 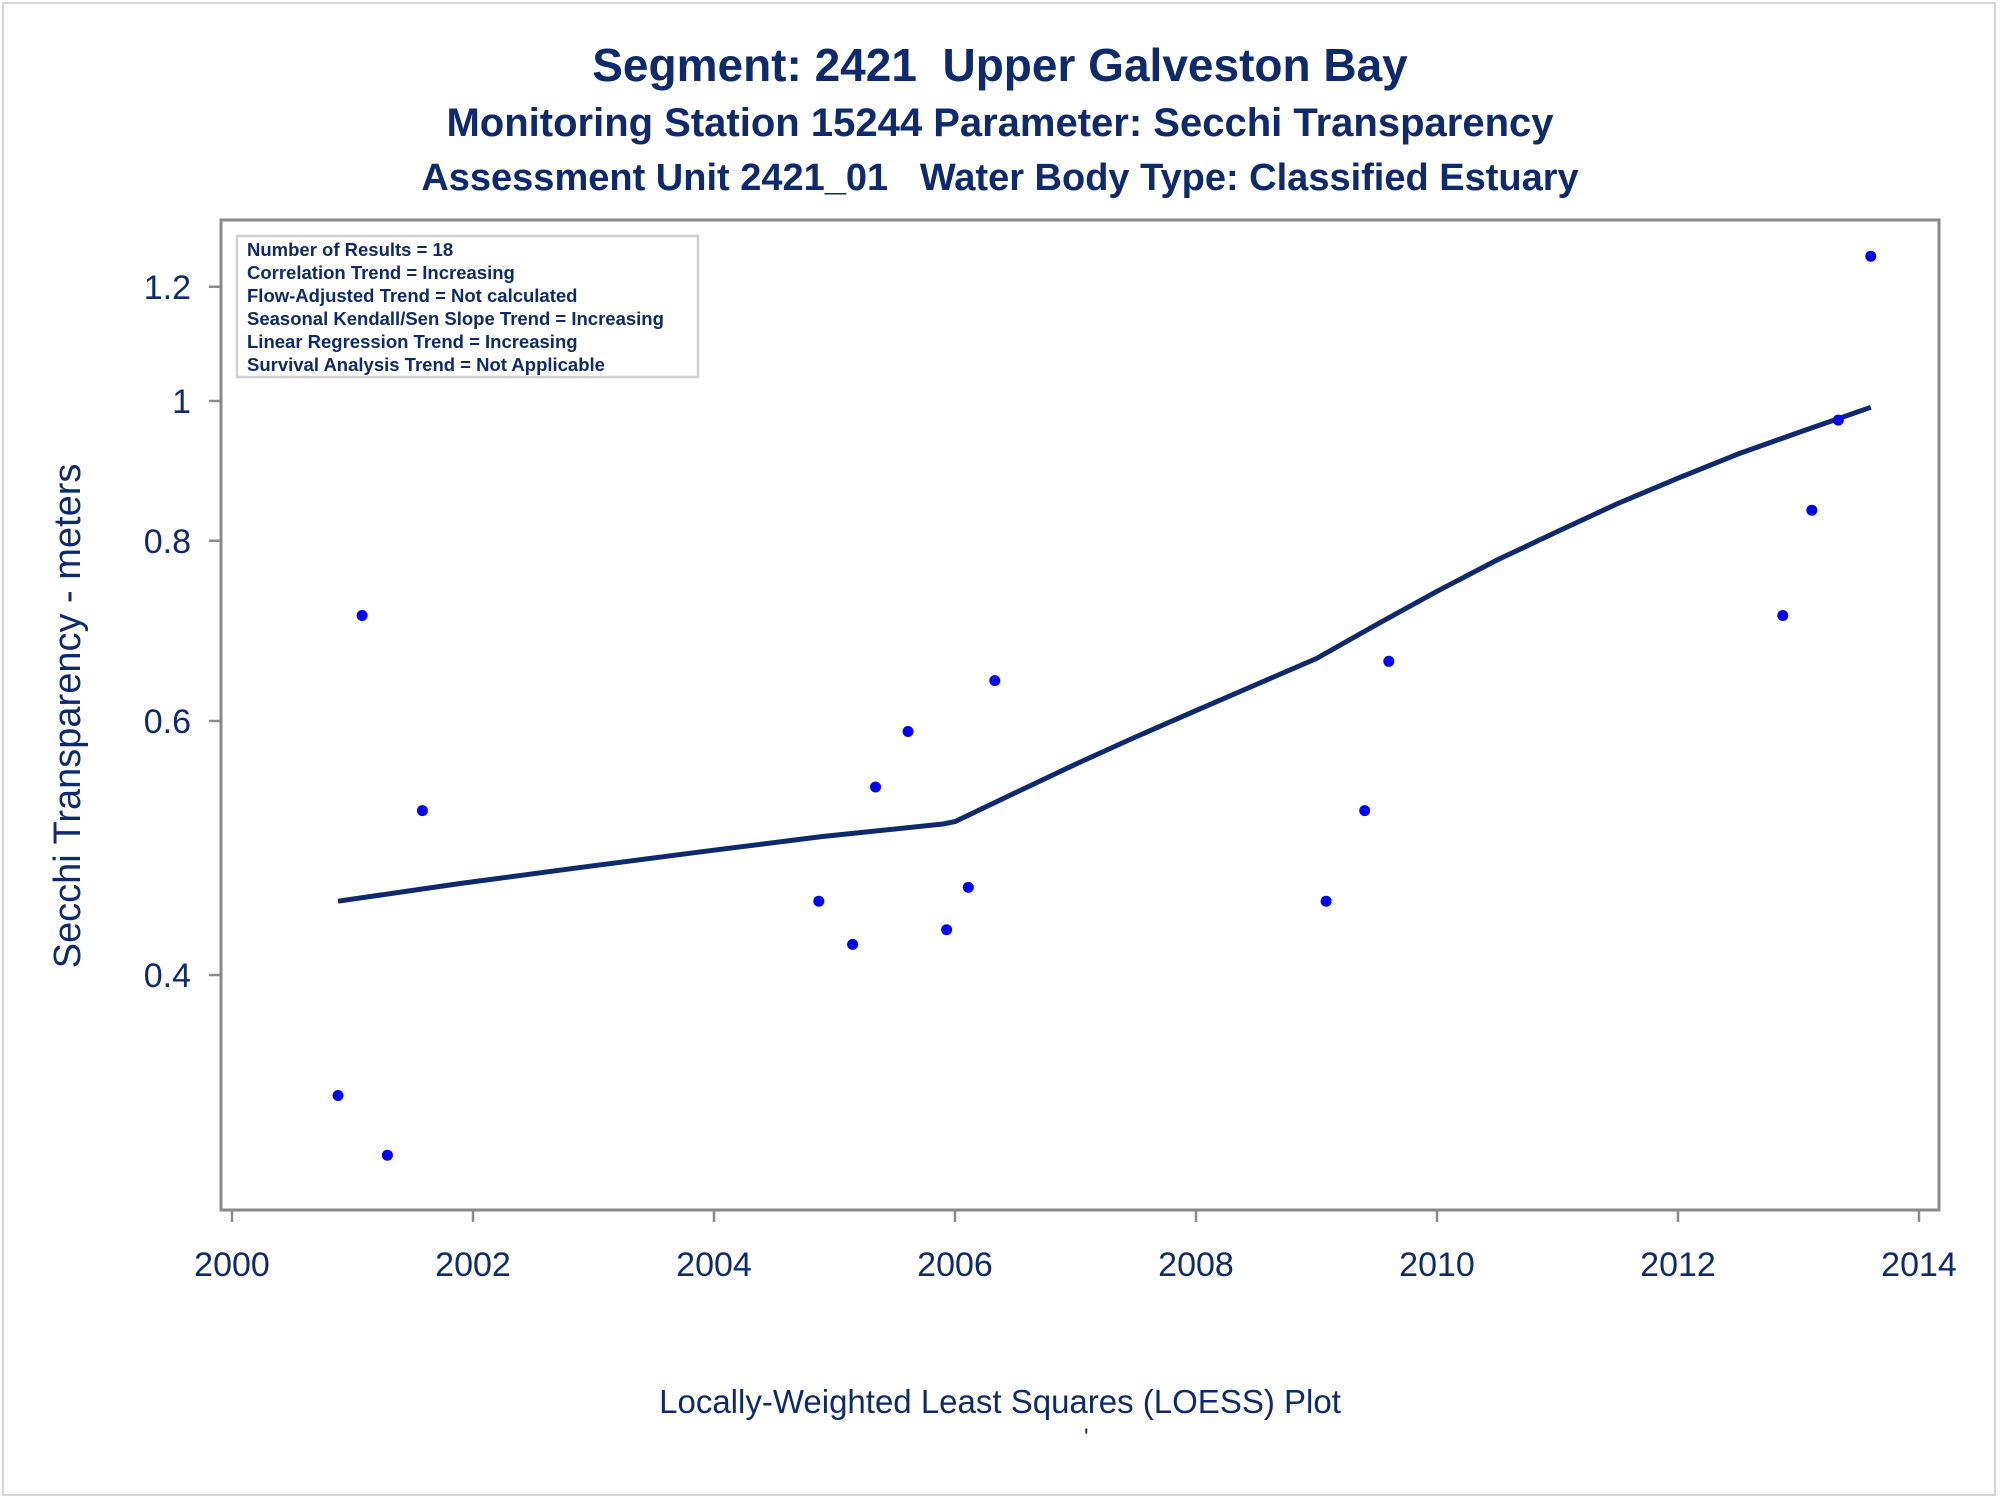 I want to click on y-tick-label-0.4: 0.4, so click(x=167, y=976).